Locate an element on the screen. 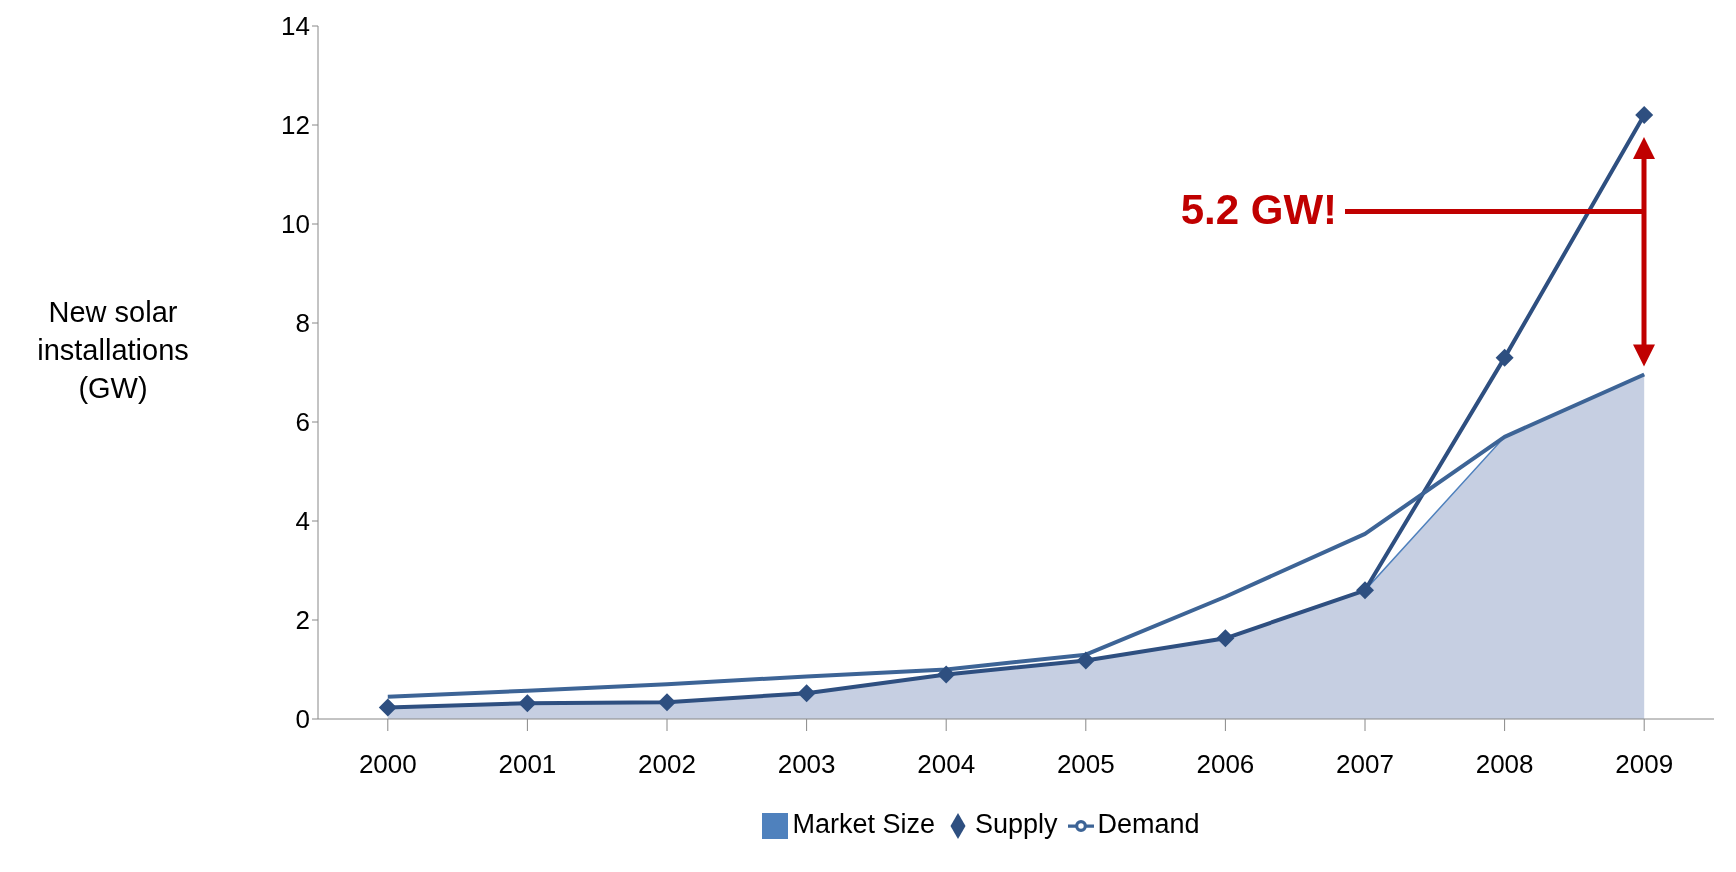 This screenshot has height=872, width=1736. x-tick-label: 2003 is located at coordinates (806, 764).